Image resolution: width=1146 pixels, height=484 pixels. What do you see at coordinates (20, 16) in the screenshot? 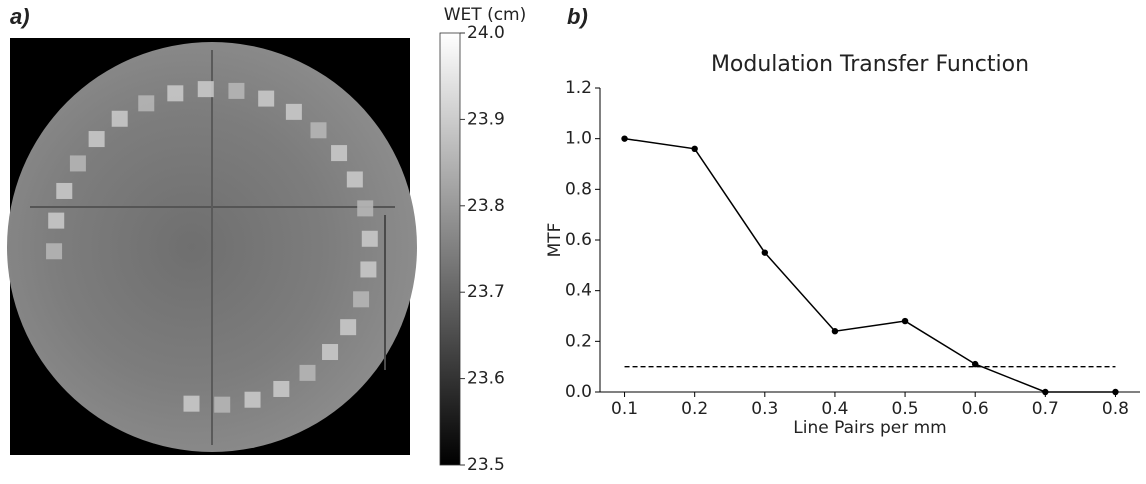
I see `panel-label: a)` at bounding box center [20, 16].